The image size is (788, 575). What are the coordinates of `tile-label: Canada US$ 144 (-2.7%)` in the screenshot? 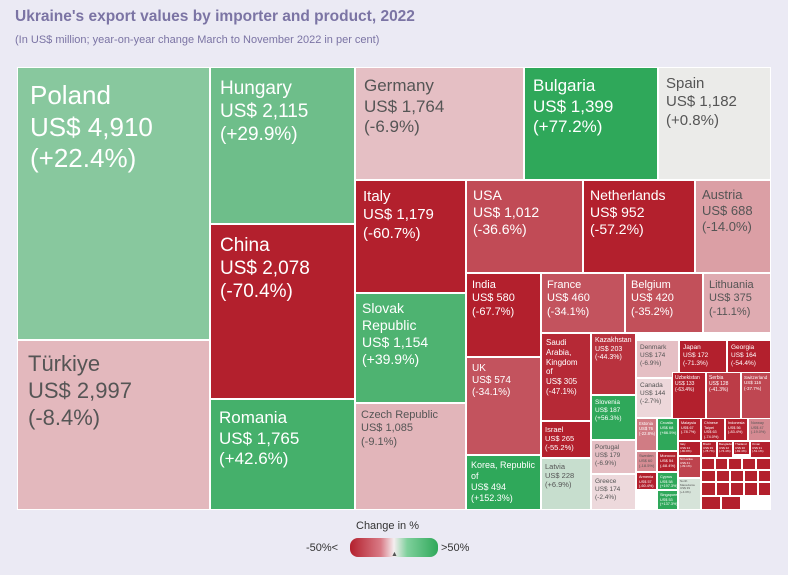 It's located at (654, 394).